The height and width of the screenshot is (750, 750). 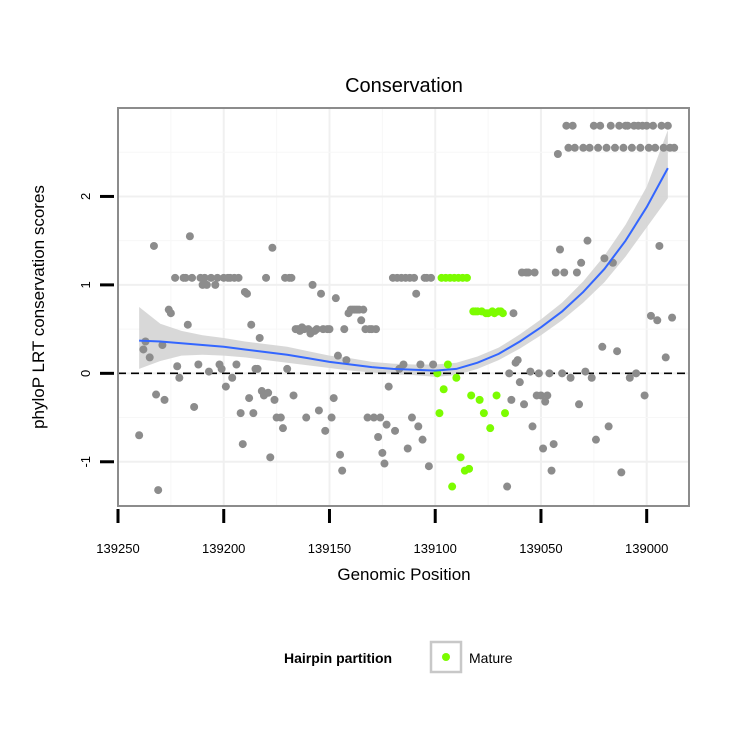 What do you see at coordinates (223, 548) in the screenshot?
I see `x-tick-label: 139200` at bounding box center [223, 548].